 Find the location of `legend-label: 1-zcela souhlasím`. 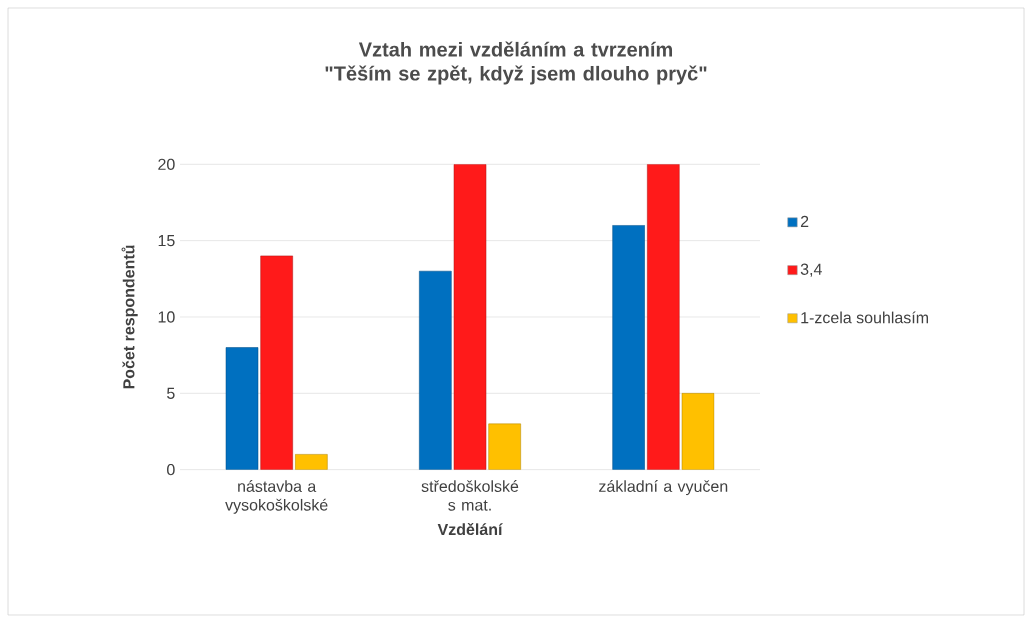

legend-label: 1-zcela souhlasím is located at coordinates (865, 317).